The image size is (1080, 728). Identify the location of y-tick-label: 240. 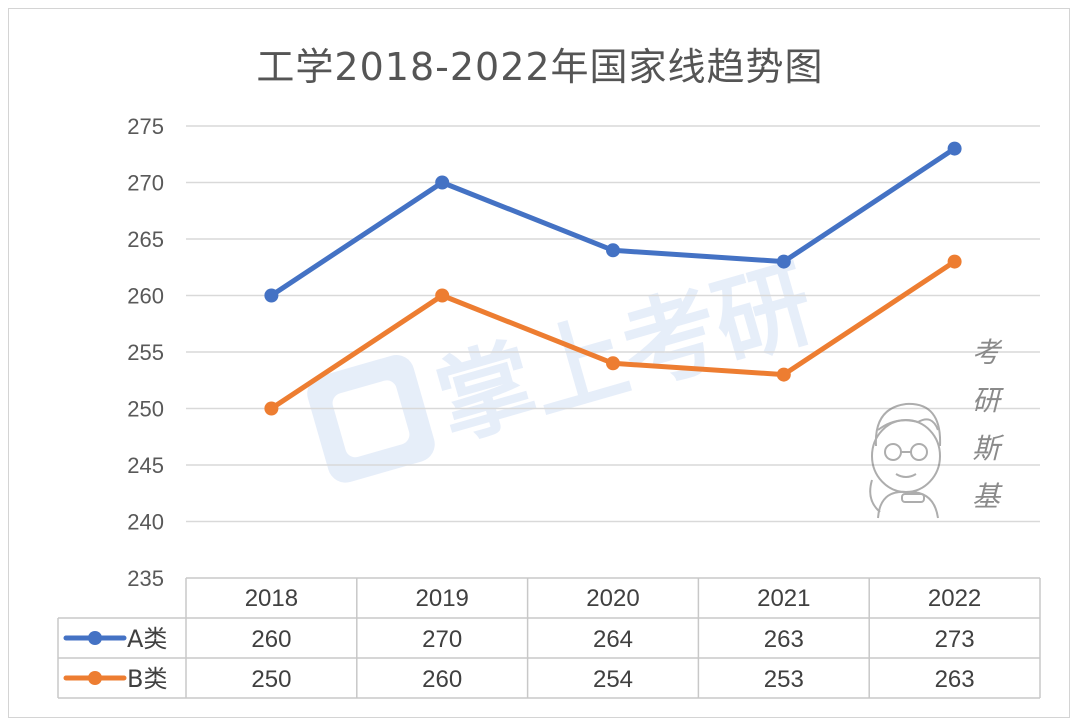
(145, 522).